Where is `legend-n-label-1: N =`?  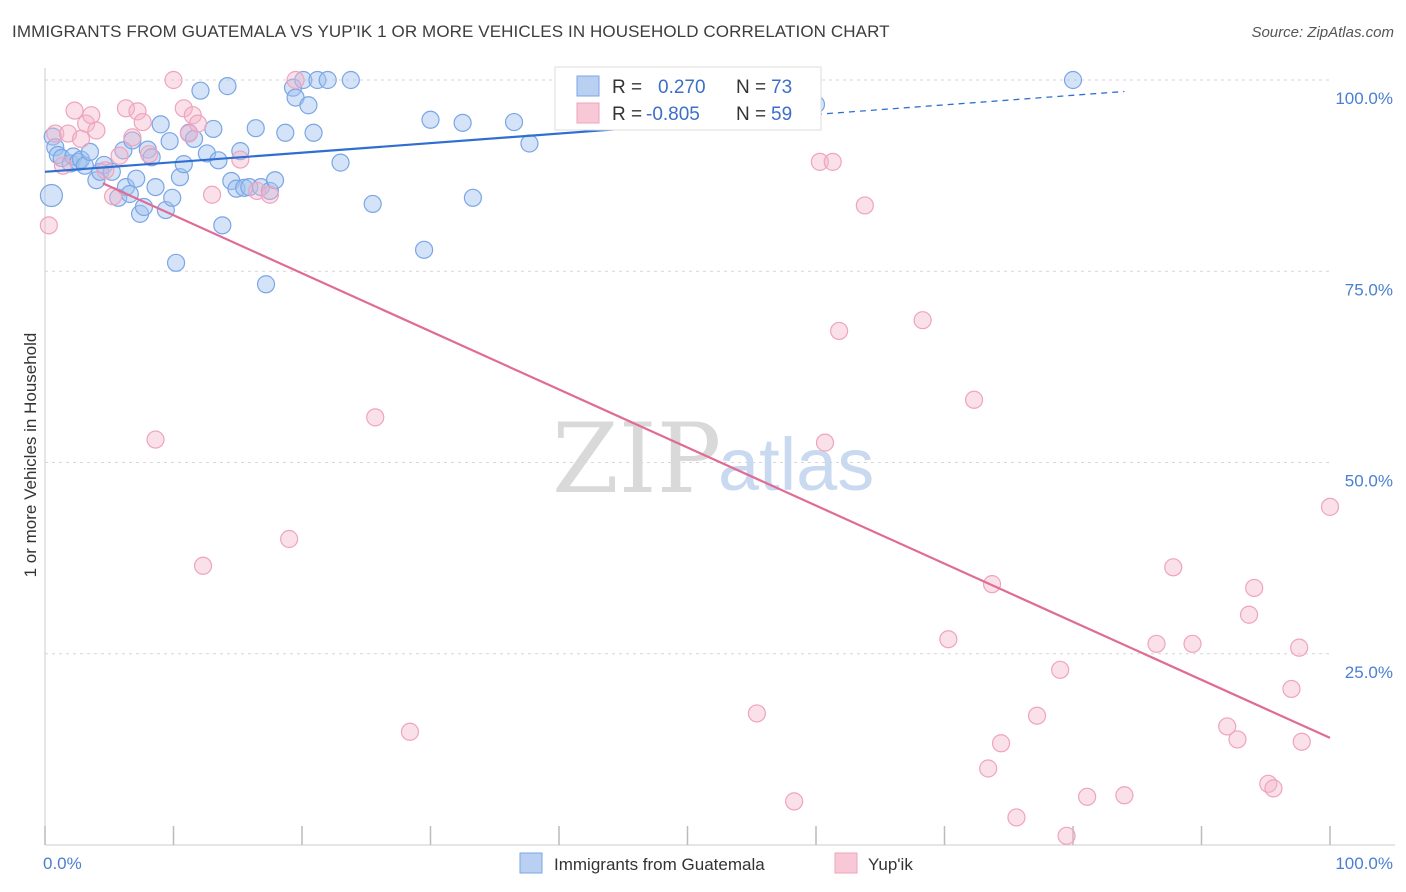 legend-n-label-1: N = is located at coordinates (751, 87).